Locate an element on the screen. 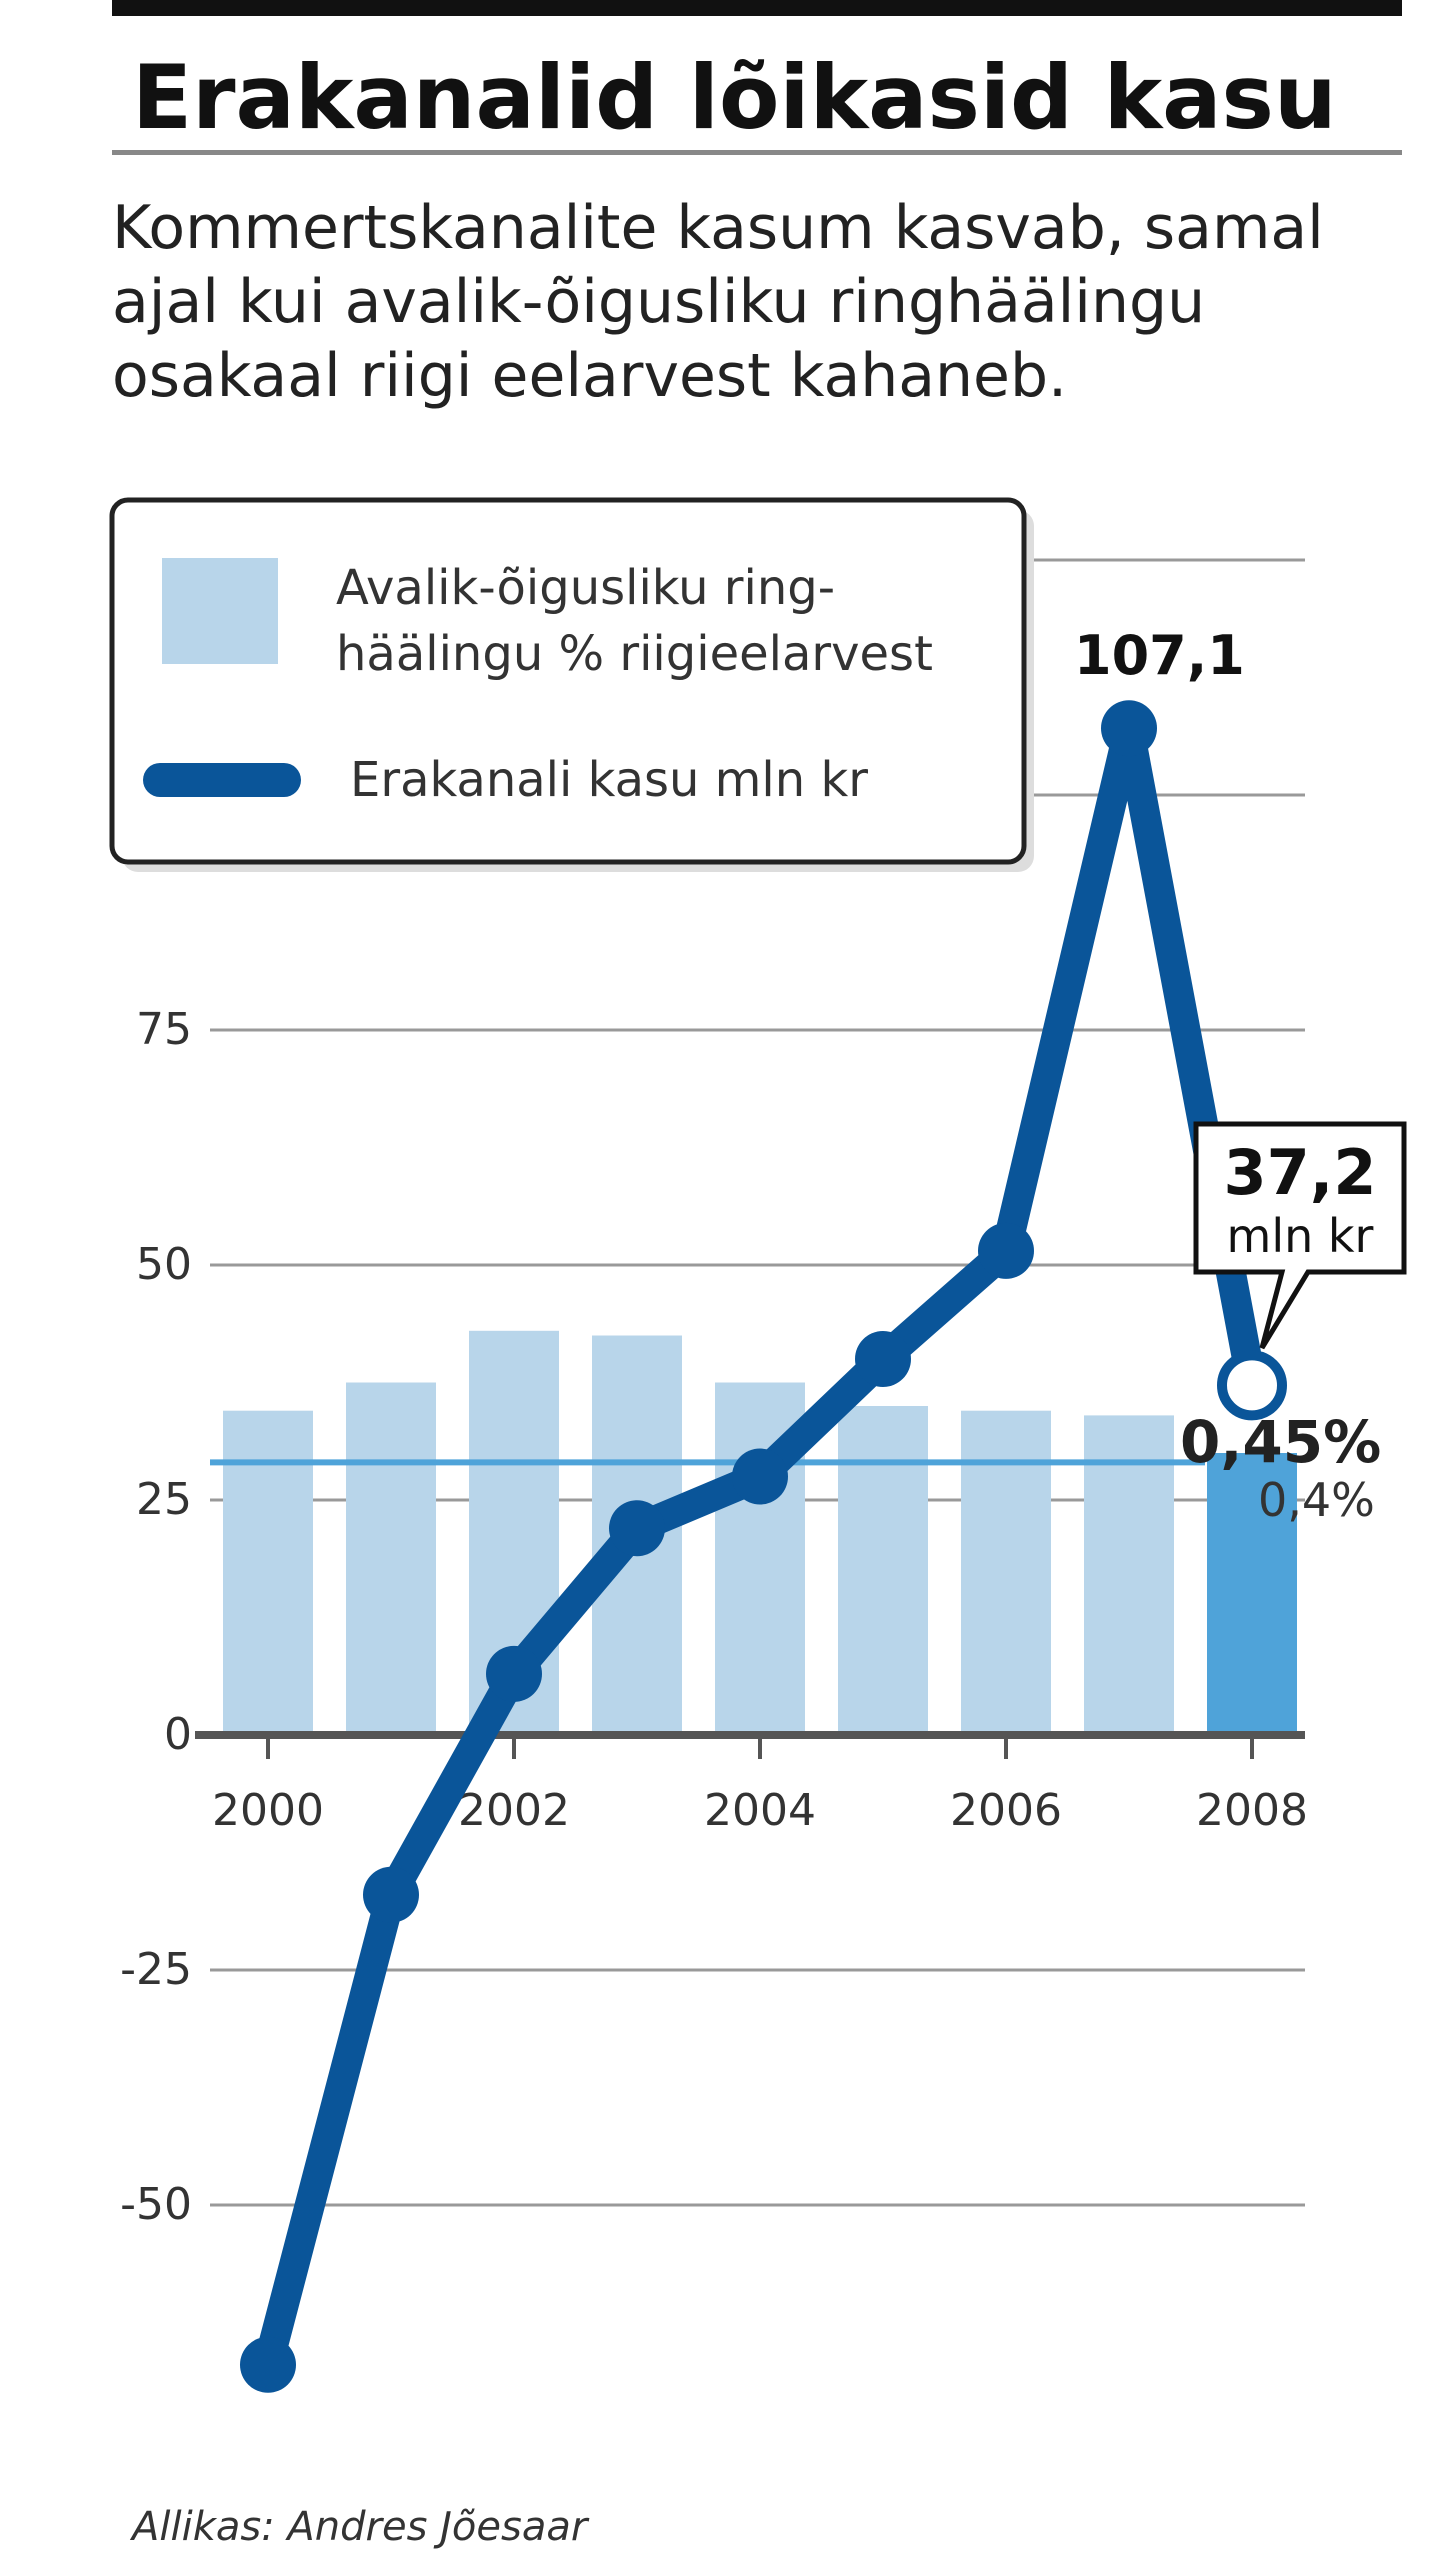 The height and width of the screenshot is (2572, 1442). chart-title: Erakanalid lõikasid kasu is located at coordinates (734, 97).